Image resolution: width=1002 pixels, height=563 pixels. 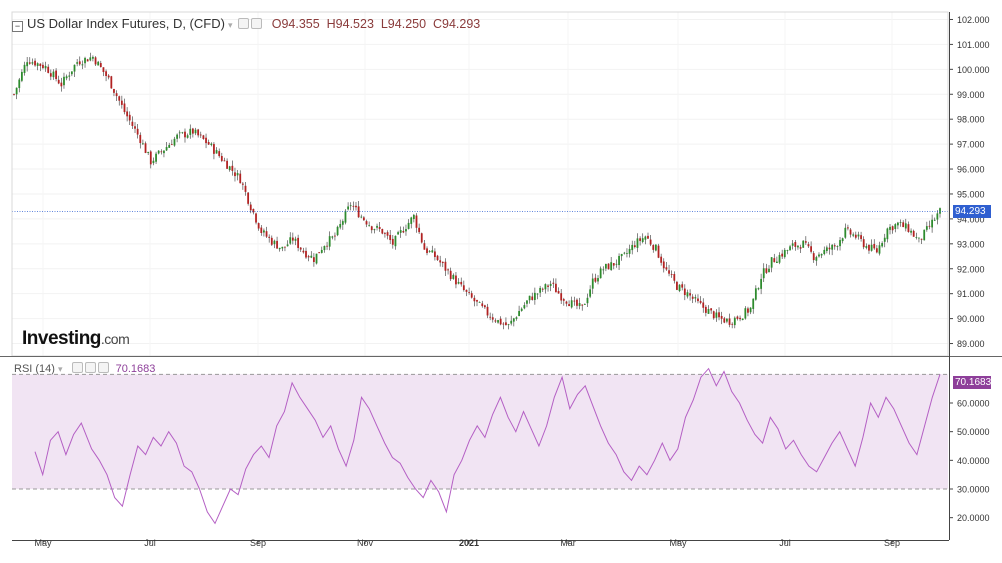 What do you see at coordinates (971, 120) in the screenshot?
I see `price-tick-label: 98.000` at bounding box center [971, 120].